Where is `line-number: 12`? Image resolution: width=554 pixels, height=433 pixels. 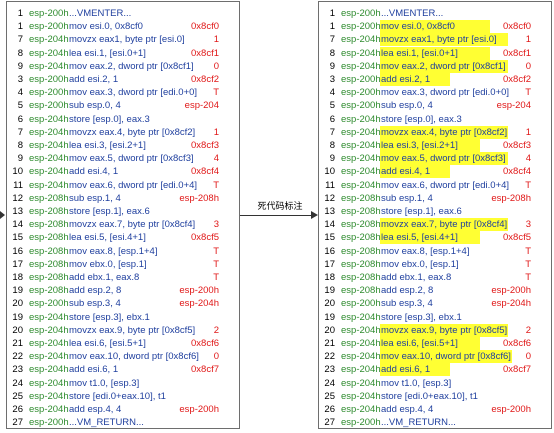 line-number: 12 is located at coordinates (329, 198).